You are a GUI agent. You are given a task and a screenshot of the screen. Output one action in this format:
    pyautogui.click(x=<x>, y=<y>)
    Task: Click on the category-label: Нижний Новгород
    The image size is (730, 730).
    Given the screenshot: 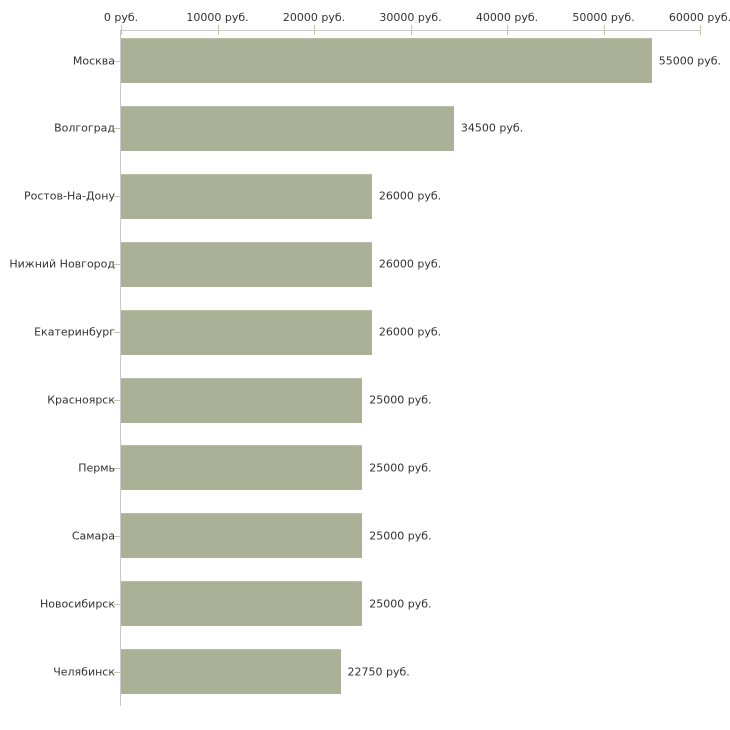 What is the action you would take?
    pyautogui.click(x=62, y=264)
    